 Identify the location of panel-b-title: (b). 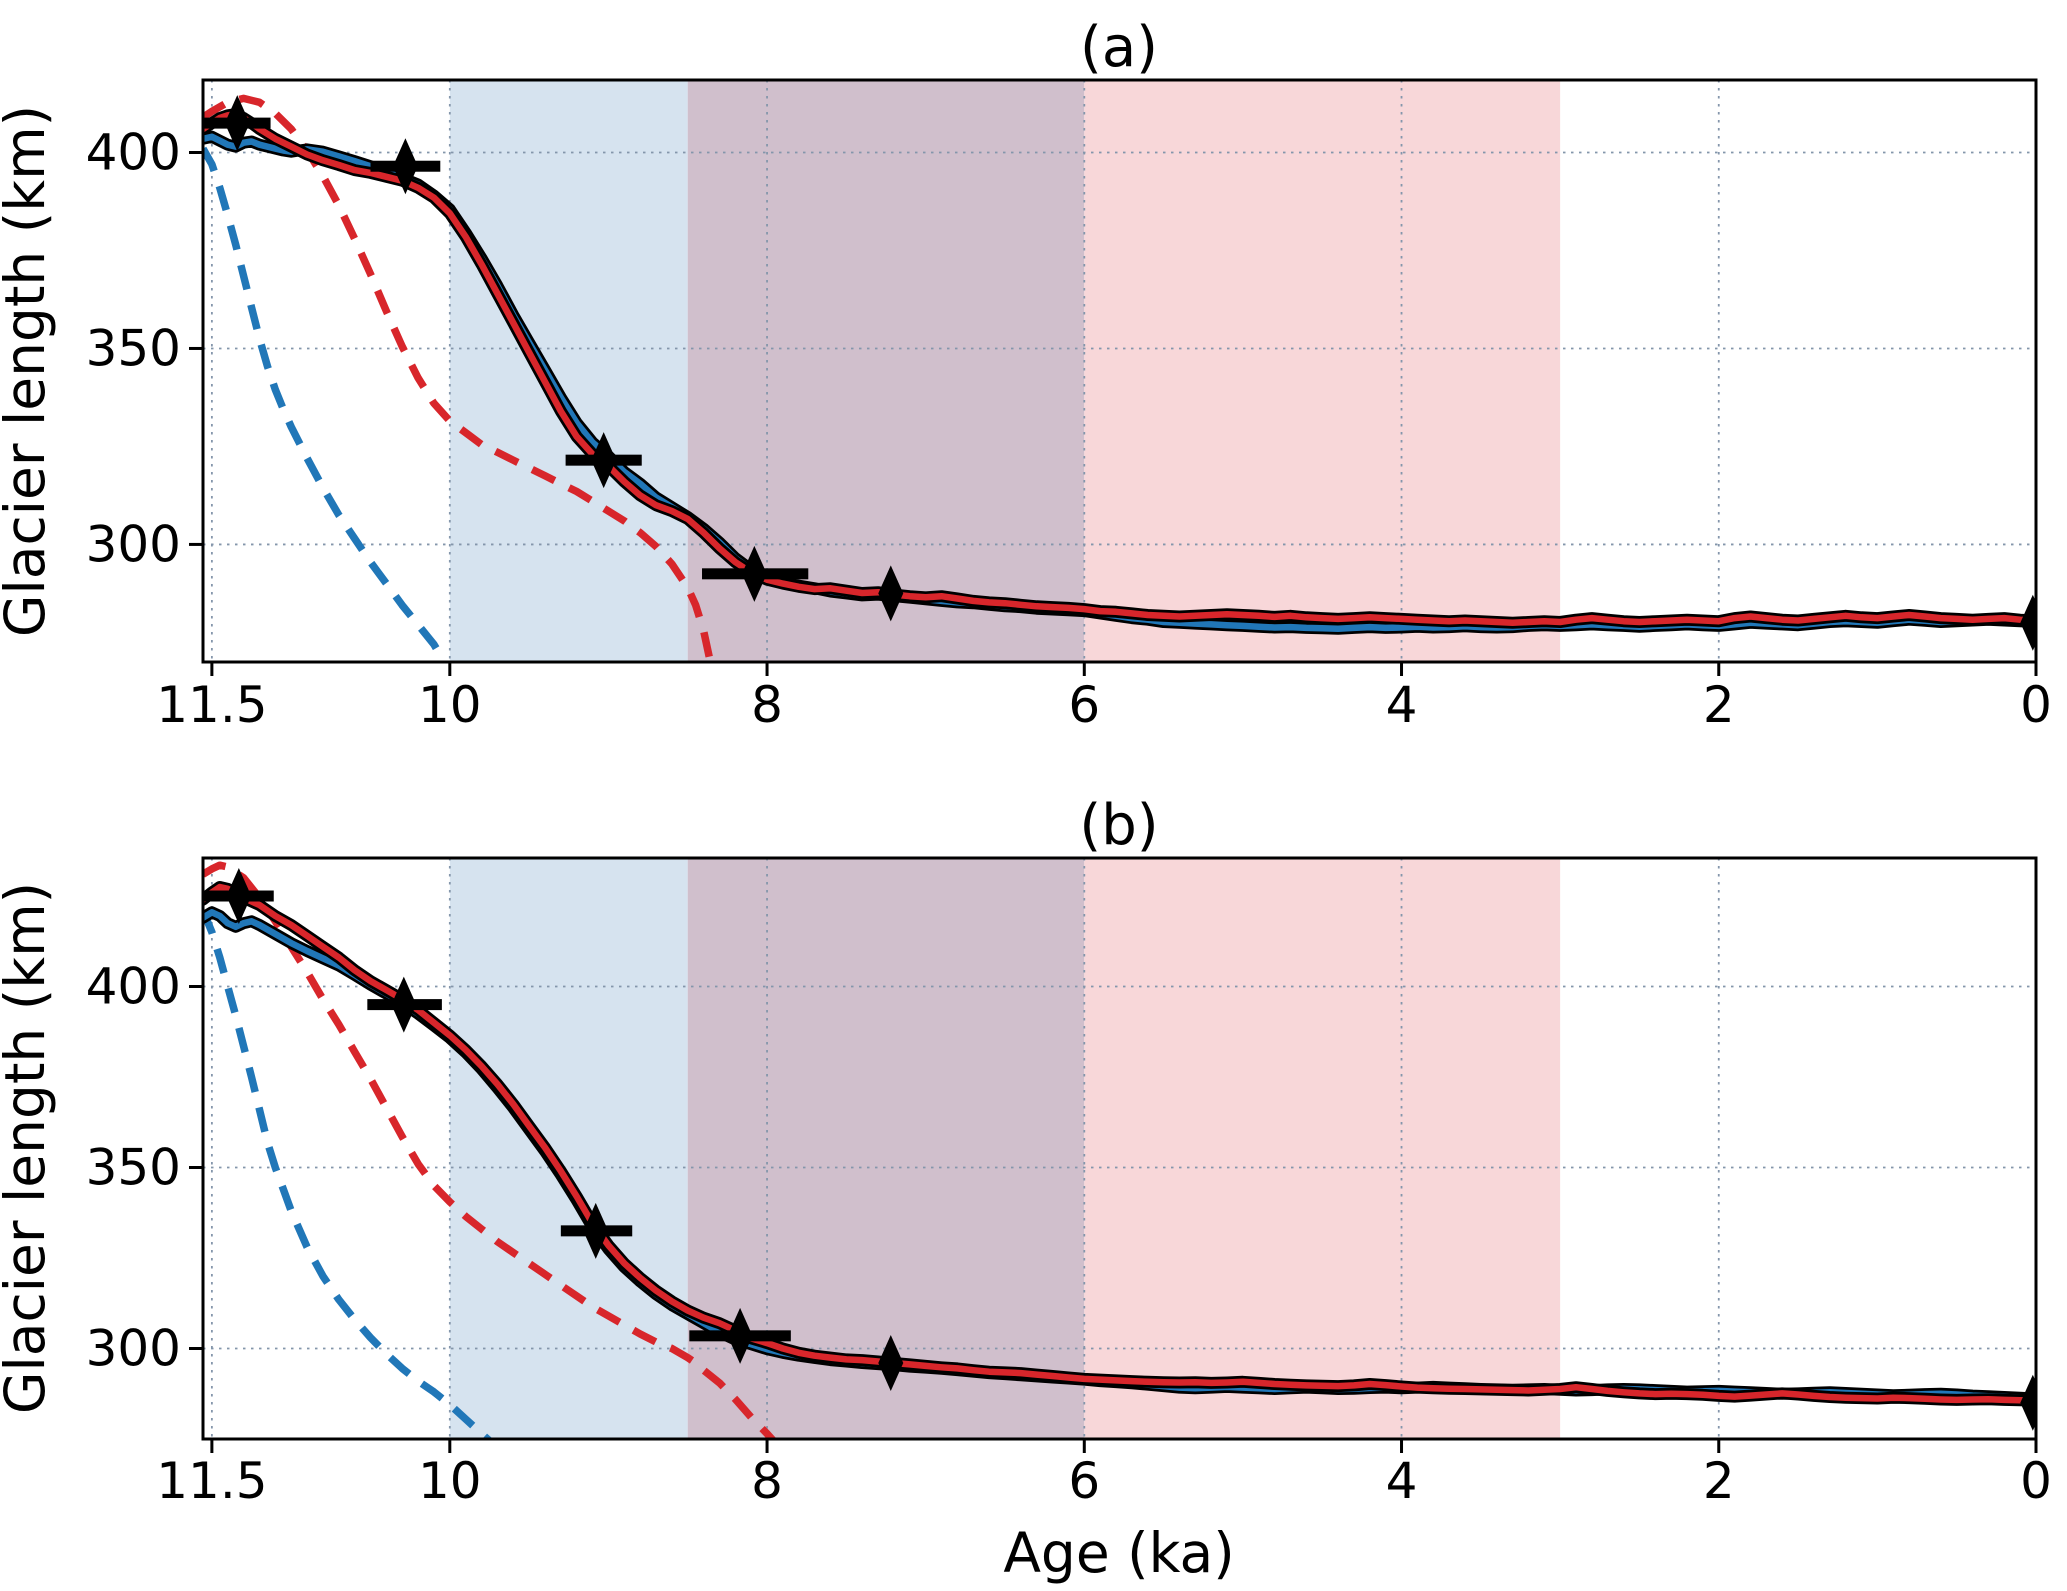
(1118, 825).